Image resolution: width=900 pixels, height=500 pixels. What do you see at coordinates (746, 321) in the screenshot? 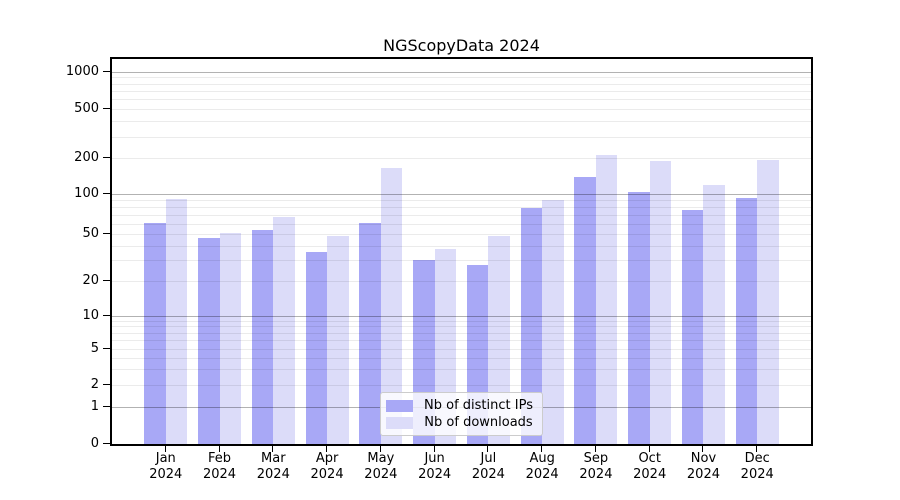
I see `bar-nb-of-distinct-ips-dec` at bounding box center [746, 321].